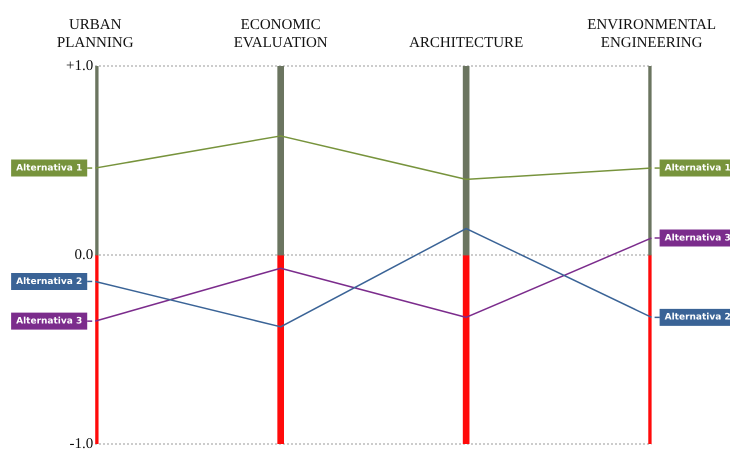 Image resolution: width=730 pixels, height=455 pixels. What do you see at coordinates (697, 317) in the screenshot?
I see `legend-label: Alternativa 2` at bounding box center [697, 317].